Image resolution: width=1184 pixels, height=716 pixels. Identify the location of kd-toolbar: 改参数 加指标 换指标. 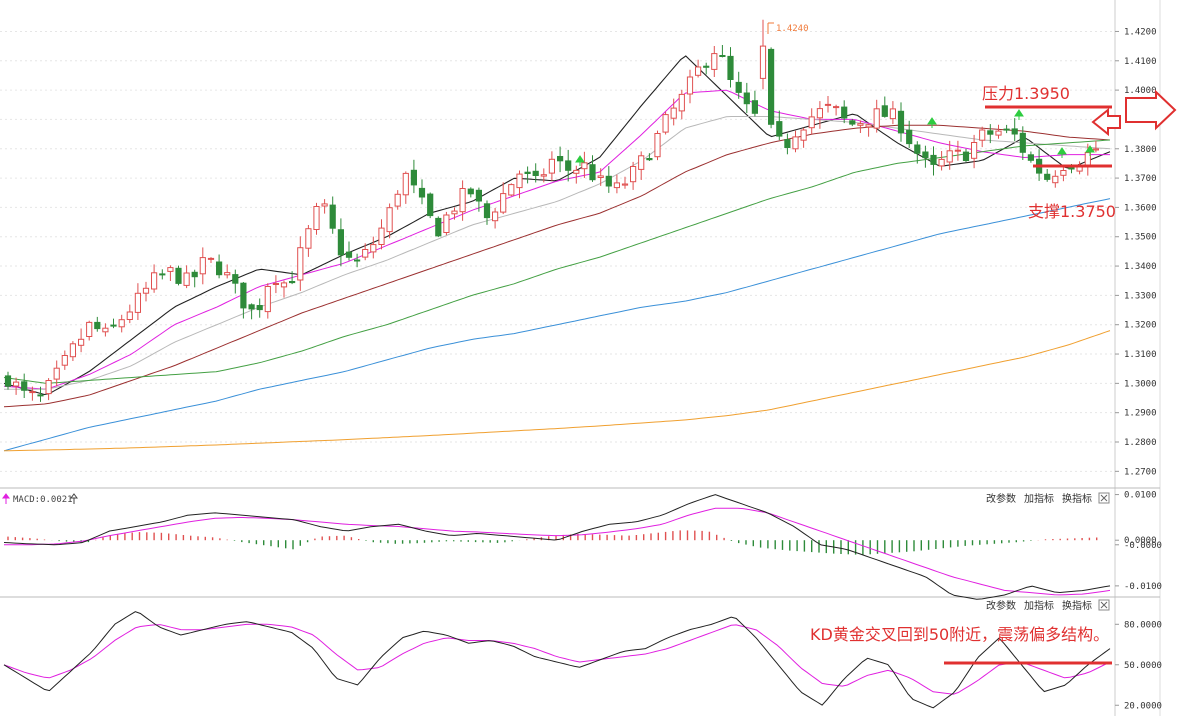
(1048, 605).